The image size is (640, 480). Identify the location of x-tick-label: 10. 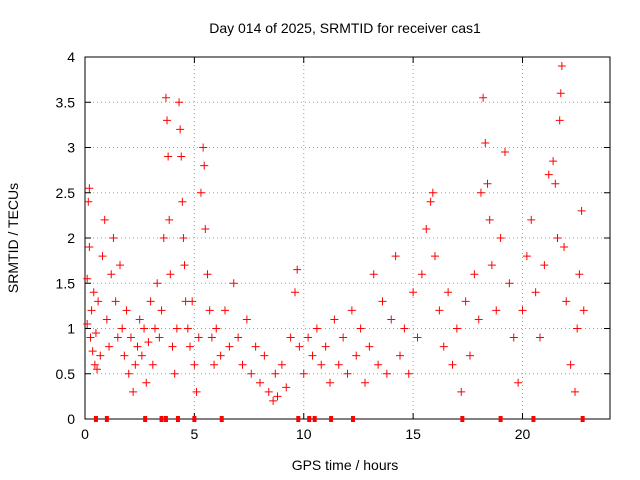
(304, 434).